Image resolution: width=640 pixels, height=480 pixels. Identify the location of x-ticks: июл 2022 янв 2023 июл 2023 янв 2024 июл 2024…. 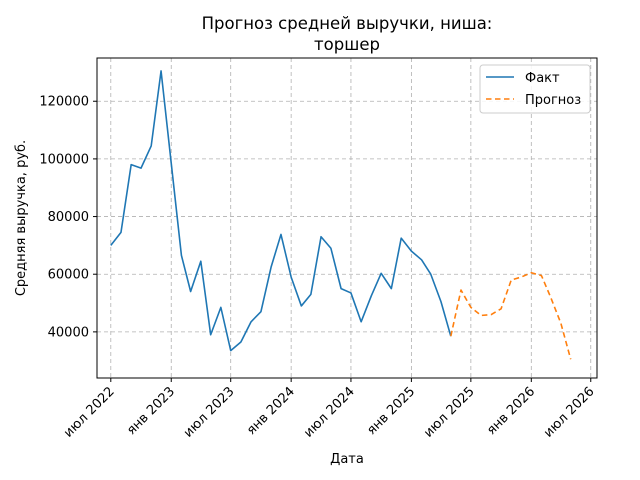
(329, 409).